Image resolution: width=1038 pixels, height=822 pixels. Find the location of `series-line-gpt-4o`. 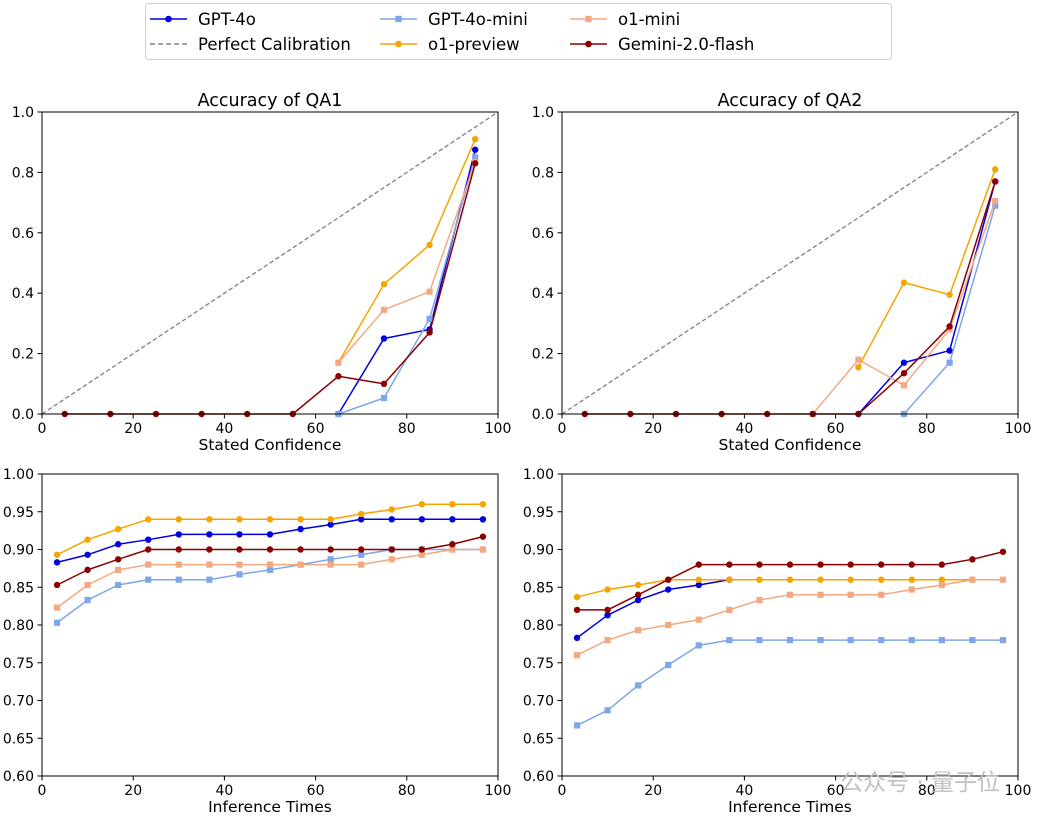

series-line-gpt-4o is located at coordinates (406, 282).